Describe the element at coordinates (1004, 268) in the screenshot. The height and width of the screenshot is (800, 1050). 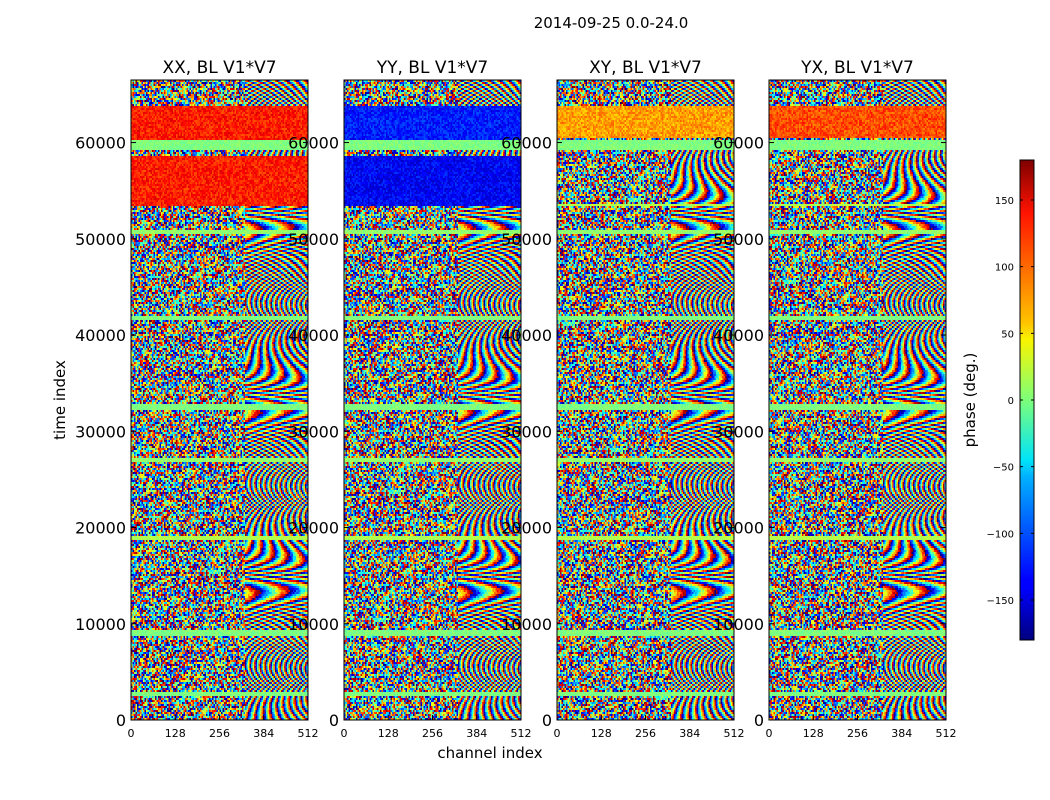
I see `colorbar-tick-label: 100` at that location.